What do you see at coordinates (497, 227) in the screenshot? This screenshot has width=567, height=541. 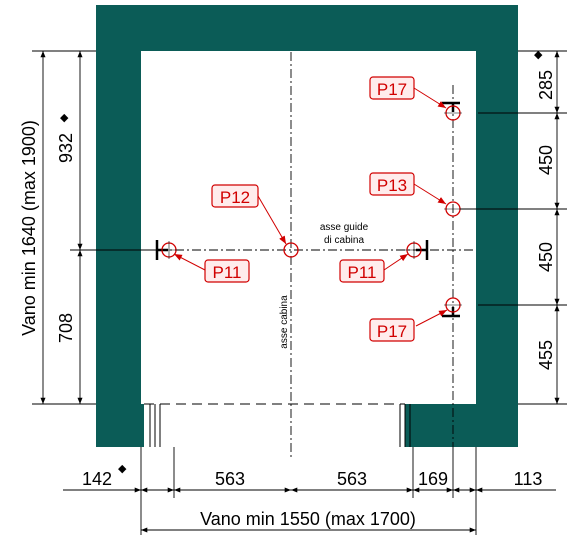 I see `wall-right` at bounding box center [497, 227].